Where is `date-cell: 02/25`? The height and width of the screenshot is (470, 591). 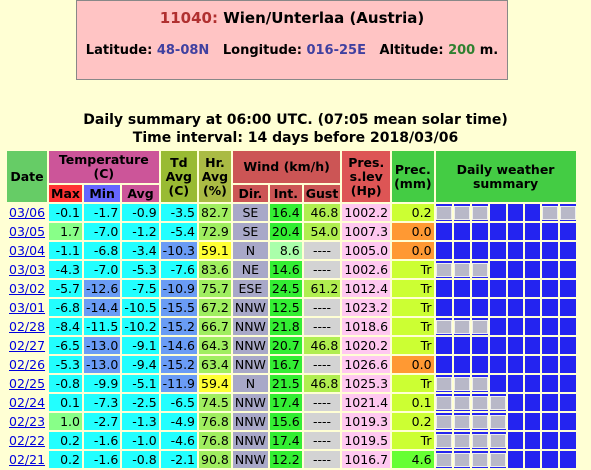
date-cell: 02/25 is located at coordinates (27, 383).